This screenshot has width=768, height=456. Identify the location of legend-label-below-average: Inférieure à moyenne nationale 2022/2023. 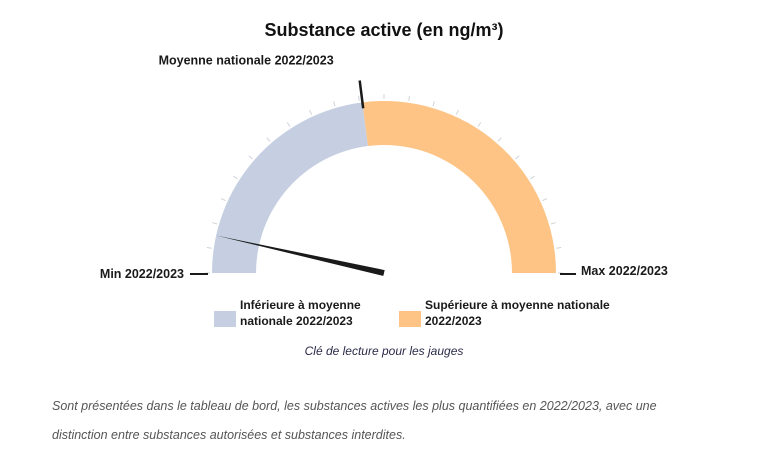
(300, 313).